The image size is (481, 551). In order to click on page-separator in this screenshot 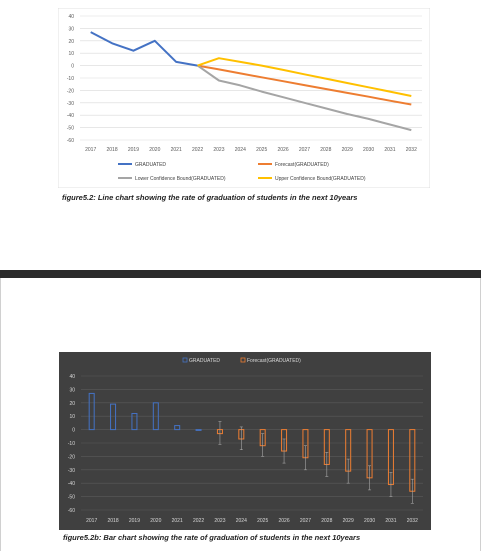, I will do `click(240, 274)`.